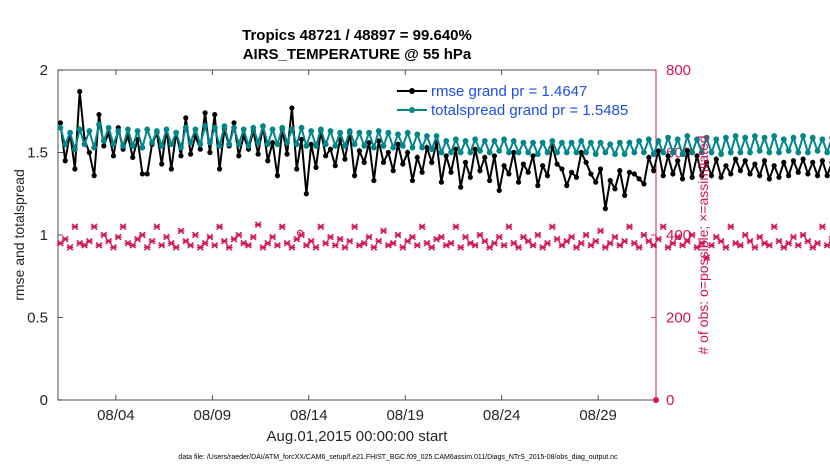 This screenshot has height=470, width=830. What do you see at coordinates (529, 110) in the screenshot?
I see `legend-label: totalspread grand pr = 1.5485` at bounding box center [529, 110].